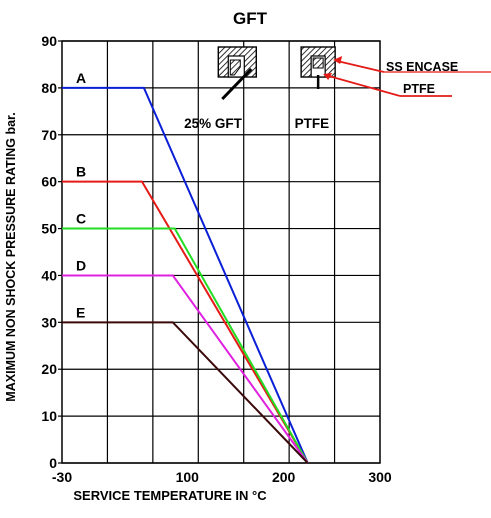  I want to click on y-tick-label: 50, so click(49, 229).